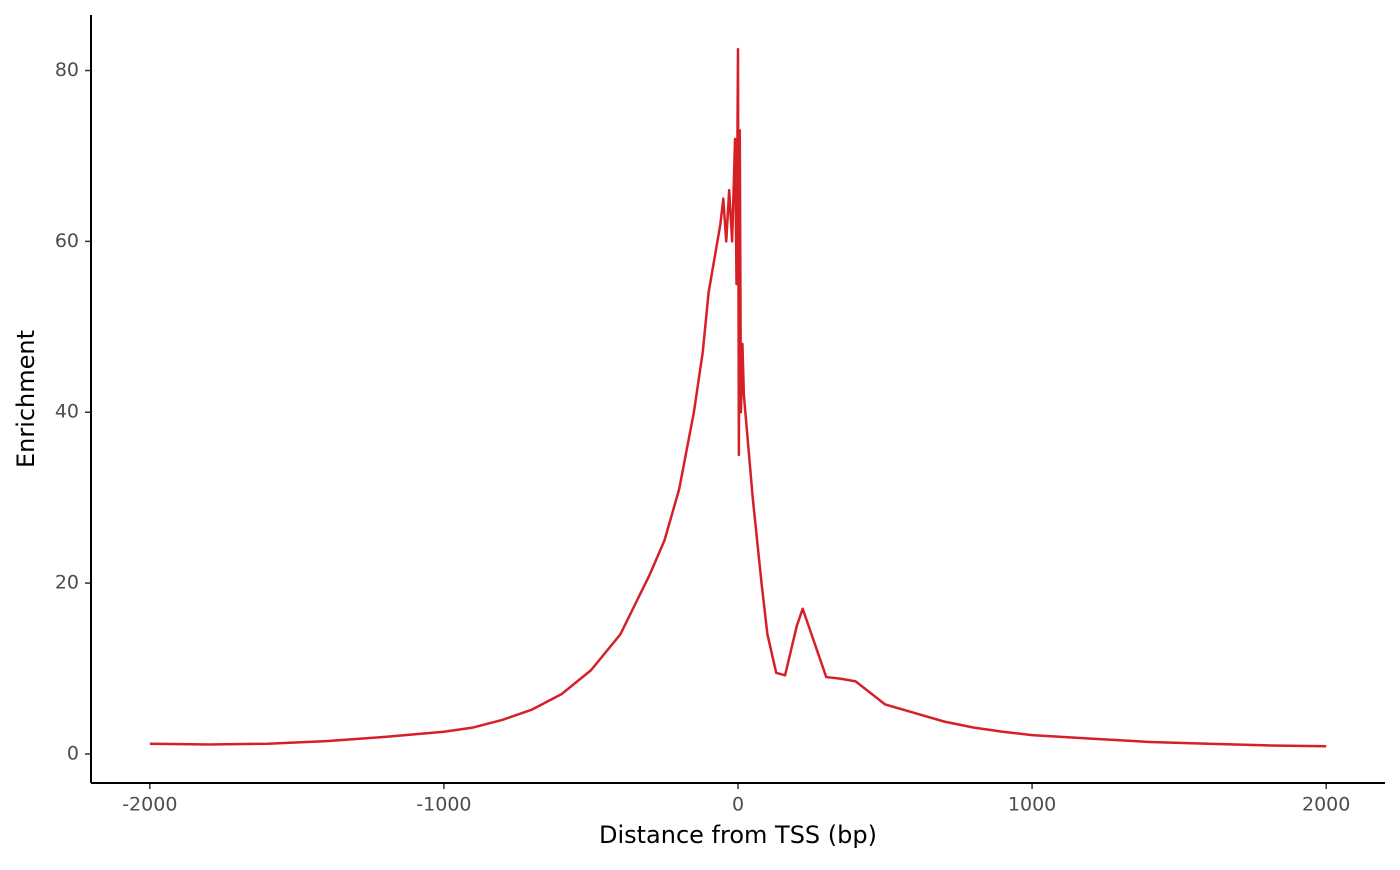 This screenshot has height=870, width=1400. I want to click on x-tick-label: -2000, so click(149, 805).